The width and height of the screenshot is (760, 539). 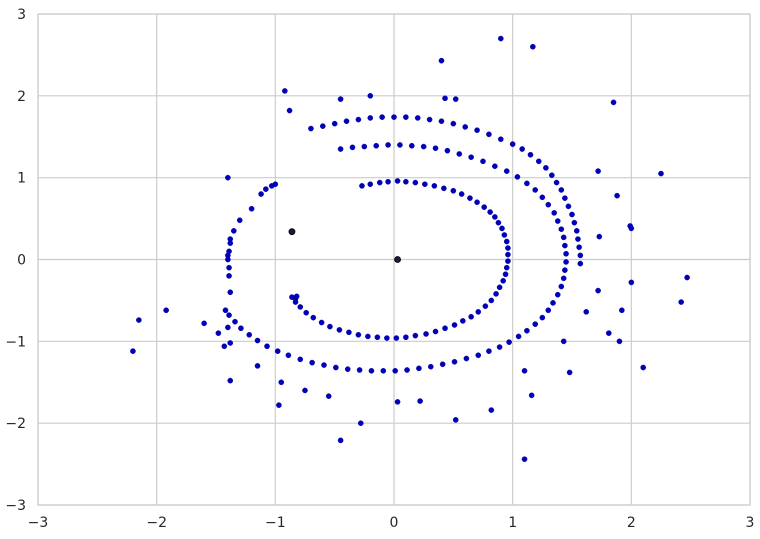 What do you see at coordinates (631, 523) in the screenshot?
I see `x-tick-label: 2` at bounding box center [631, 523].